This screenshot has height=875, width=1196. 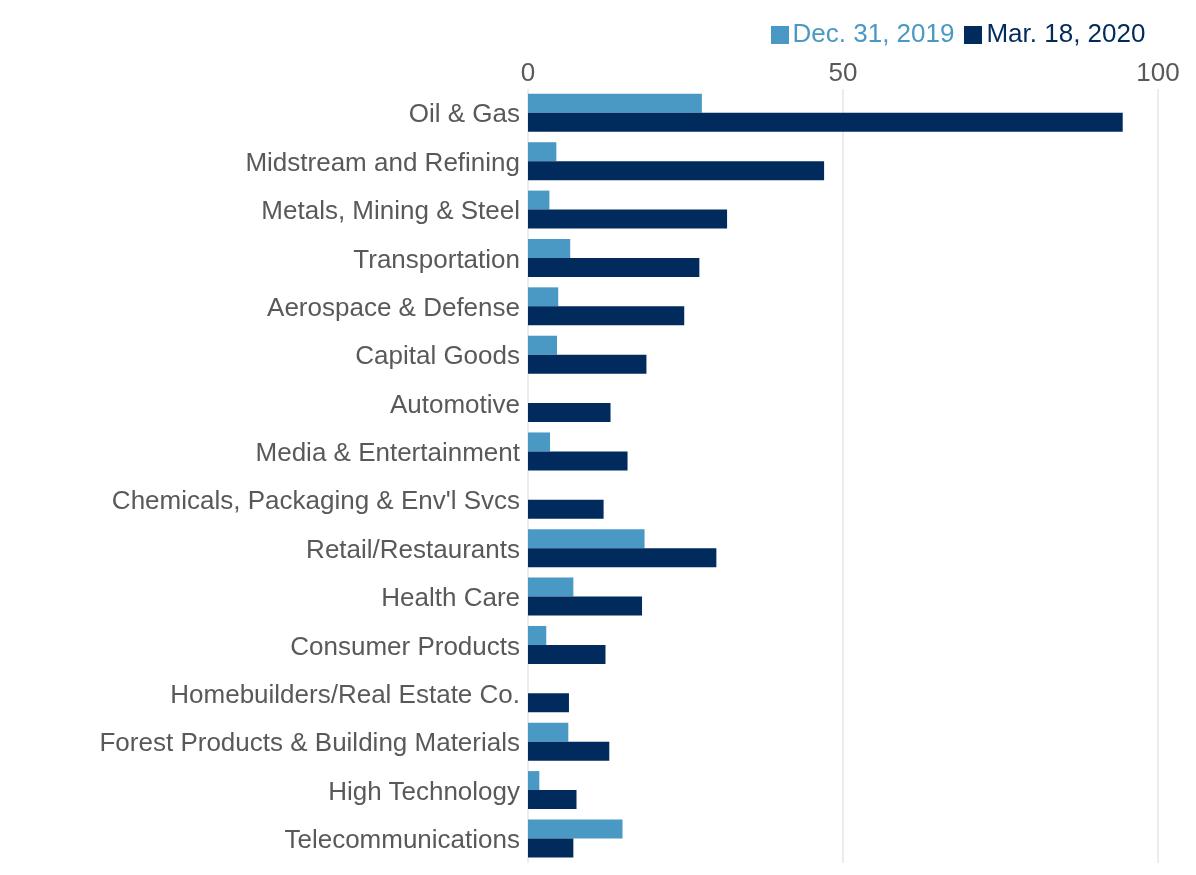 What do you see at coordinates (388, 452) in the screenshot?
I see `y-tick-label: Media & Entertainment` at bounding box center [388, 452].